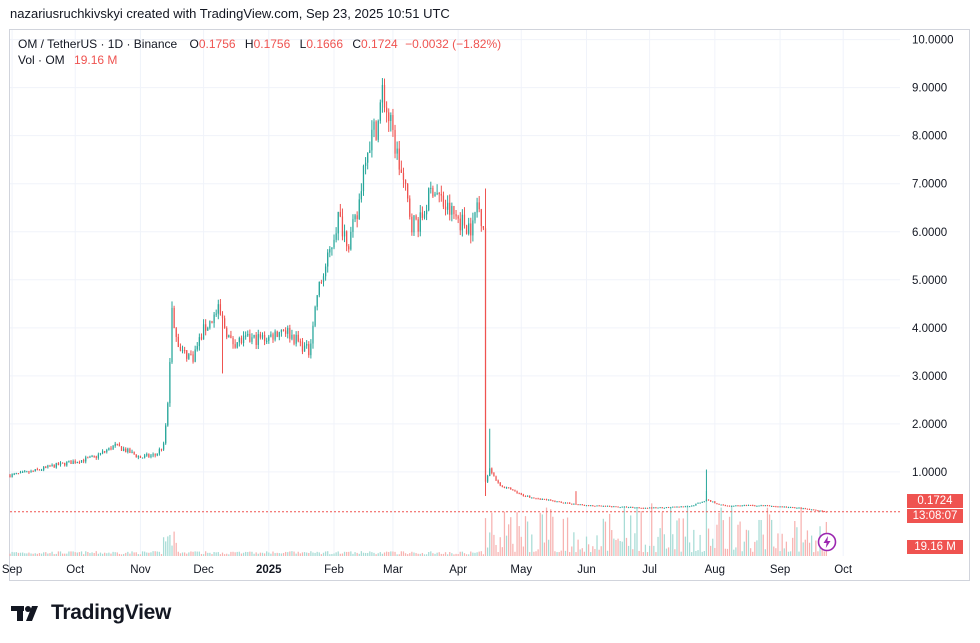 The image size is (980, 643). I want to click on volume-row: Vol · OM 19.16 M, so click(259, 60).